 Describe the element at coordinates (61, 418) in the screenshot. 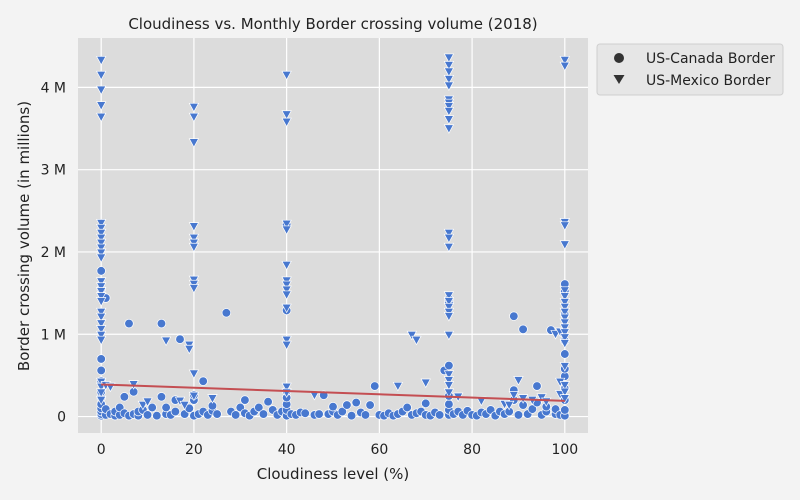

I see `y-tick-label: 0` at that location.